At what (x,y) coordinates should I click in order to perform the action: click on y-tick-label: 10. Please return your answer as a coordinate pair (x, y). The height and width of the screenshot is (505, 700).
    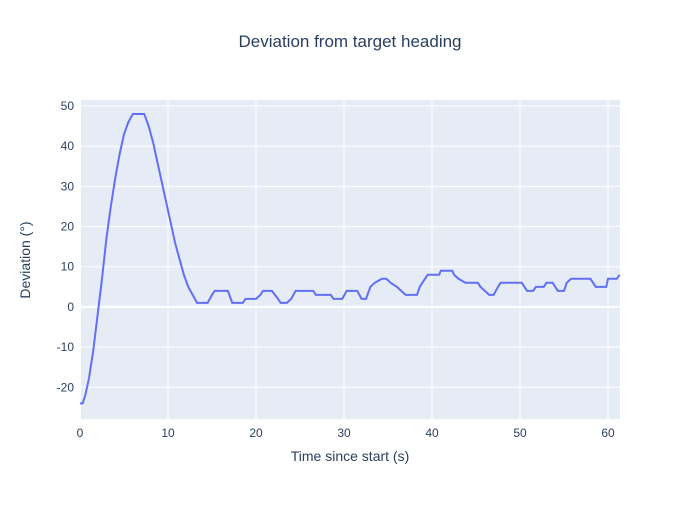
    Looking at the image, I should click on (68, 267).